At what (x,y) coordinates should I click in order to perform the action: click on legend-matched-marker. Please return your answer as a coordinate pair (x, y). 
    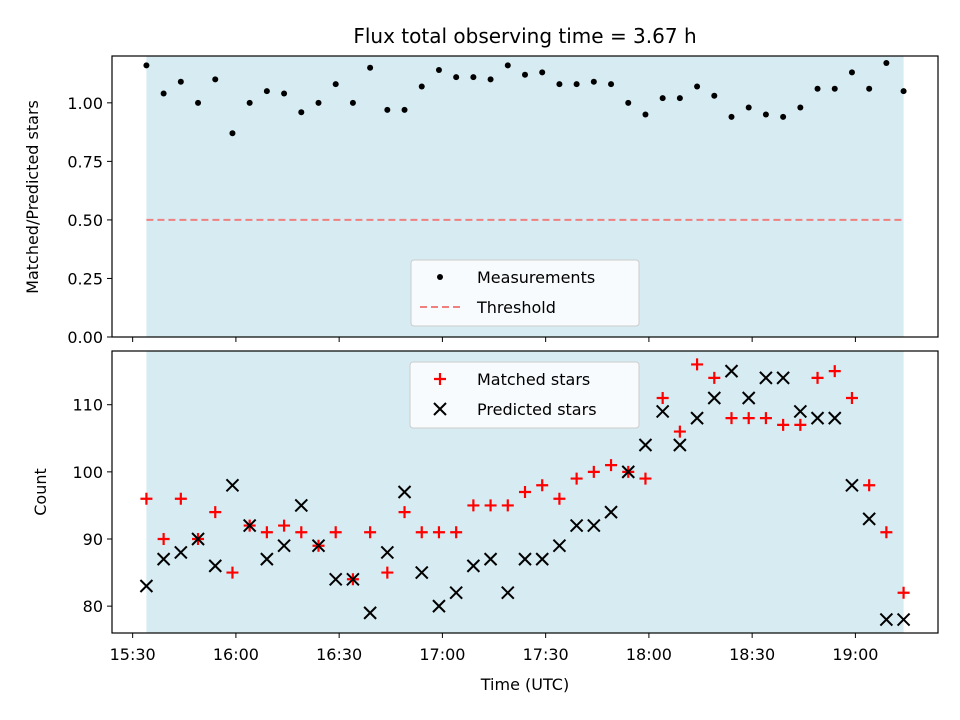
    Looking at the image, I should click on (440, 379).